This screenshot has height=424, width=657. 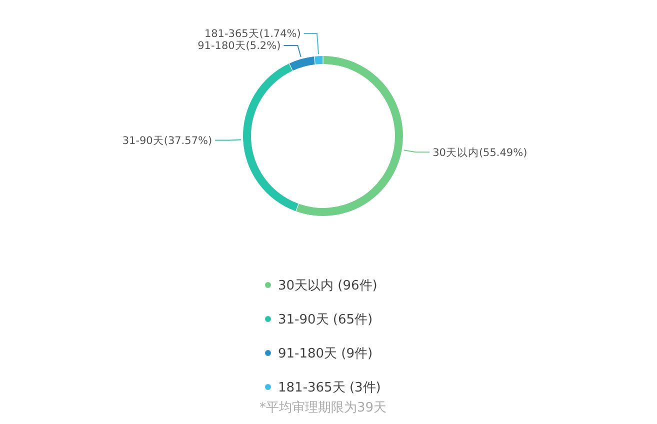 What do you see at coordinates (252, 34) in the screenshot?
I see `data-label: 181-365天(1.74%)` at bounding box center [252, 34].